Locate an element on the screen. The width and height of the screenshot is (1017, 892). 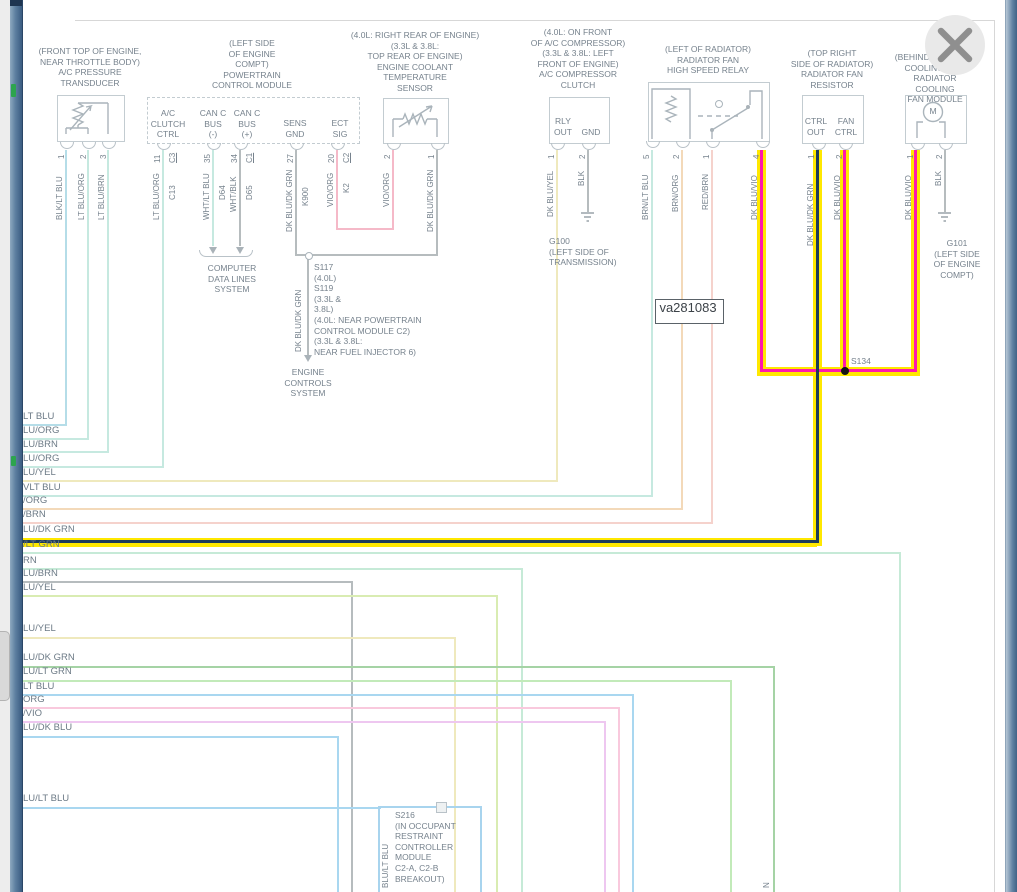
splice-s134-dot is located at coordinates (845, 371).